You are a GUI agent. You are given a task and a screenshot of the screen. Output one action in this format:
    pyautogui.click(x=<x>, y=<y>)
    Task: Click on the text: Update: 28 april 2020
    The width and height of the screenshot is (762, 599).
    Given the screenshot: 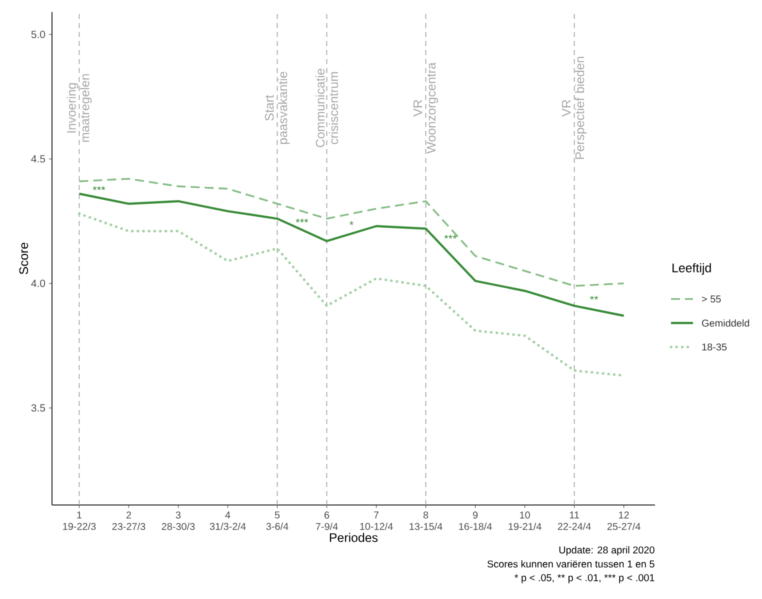 What is the action you would take?
    pyautogui.click(x=606, y=551)
    